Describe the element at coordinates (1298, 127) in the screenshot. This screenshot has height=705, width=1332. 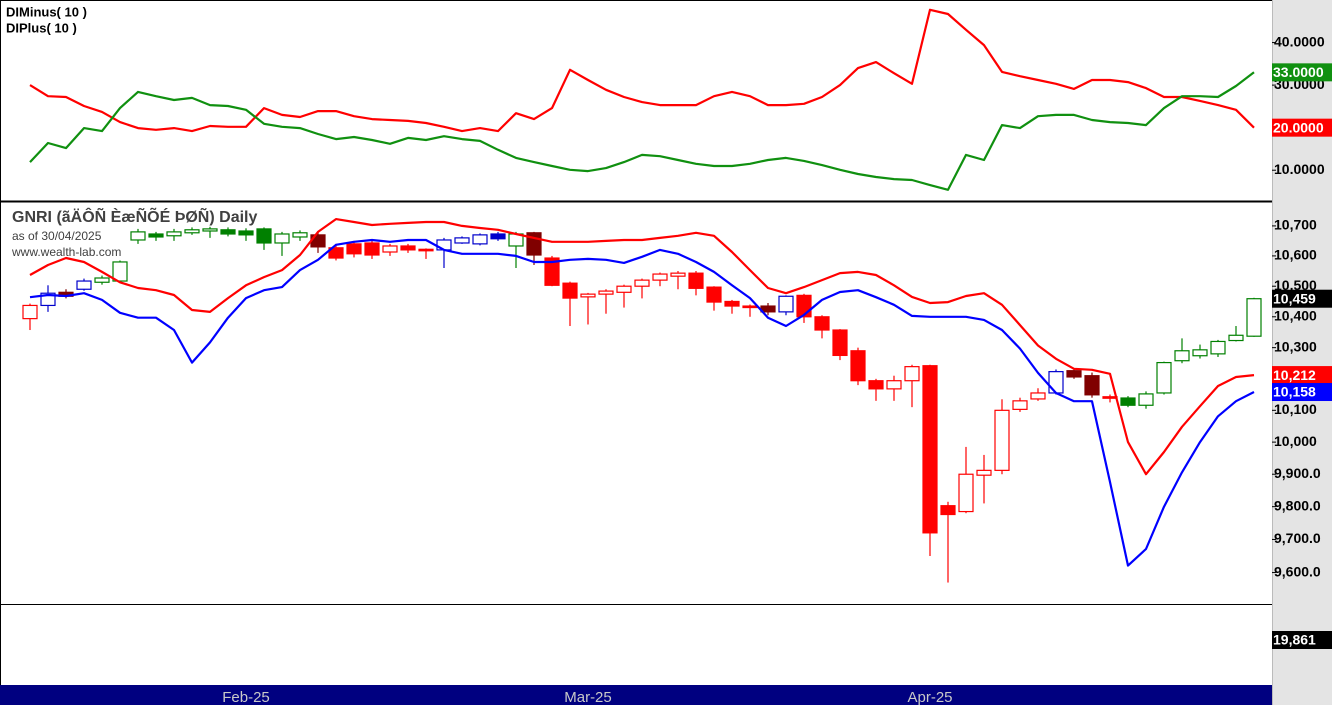
I see `last-value-label: 20.0000` at that location.